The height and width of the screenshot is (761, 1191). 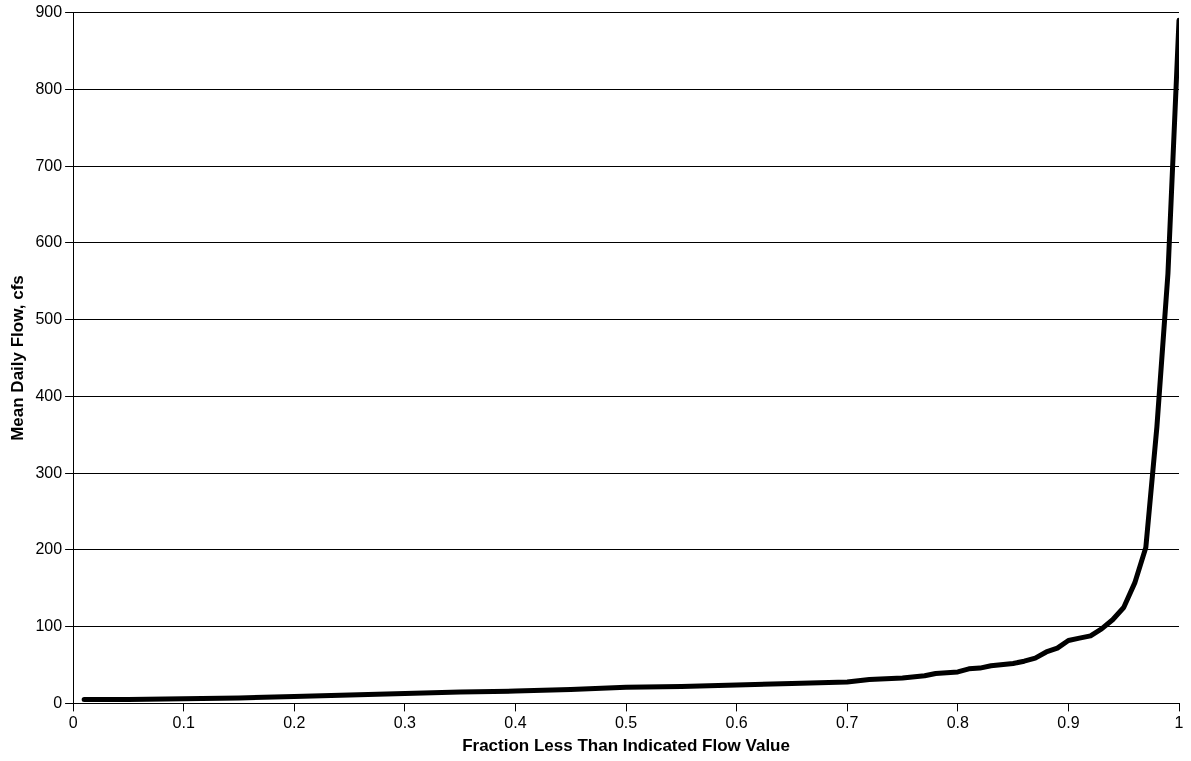 I want to click on y-tick-label: 0, so click(x=58, y=702).